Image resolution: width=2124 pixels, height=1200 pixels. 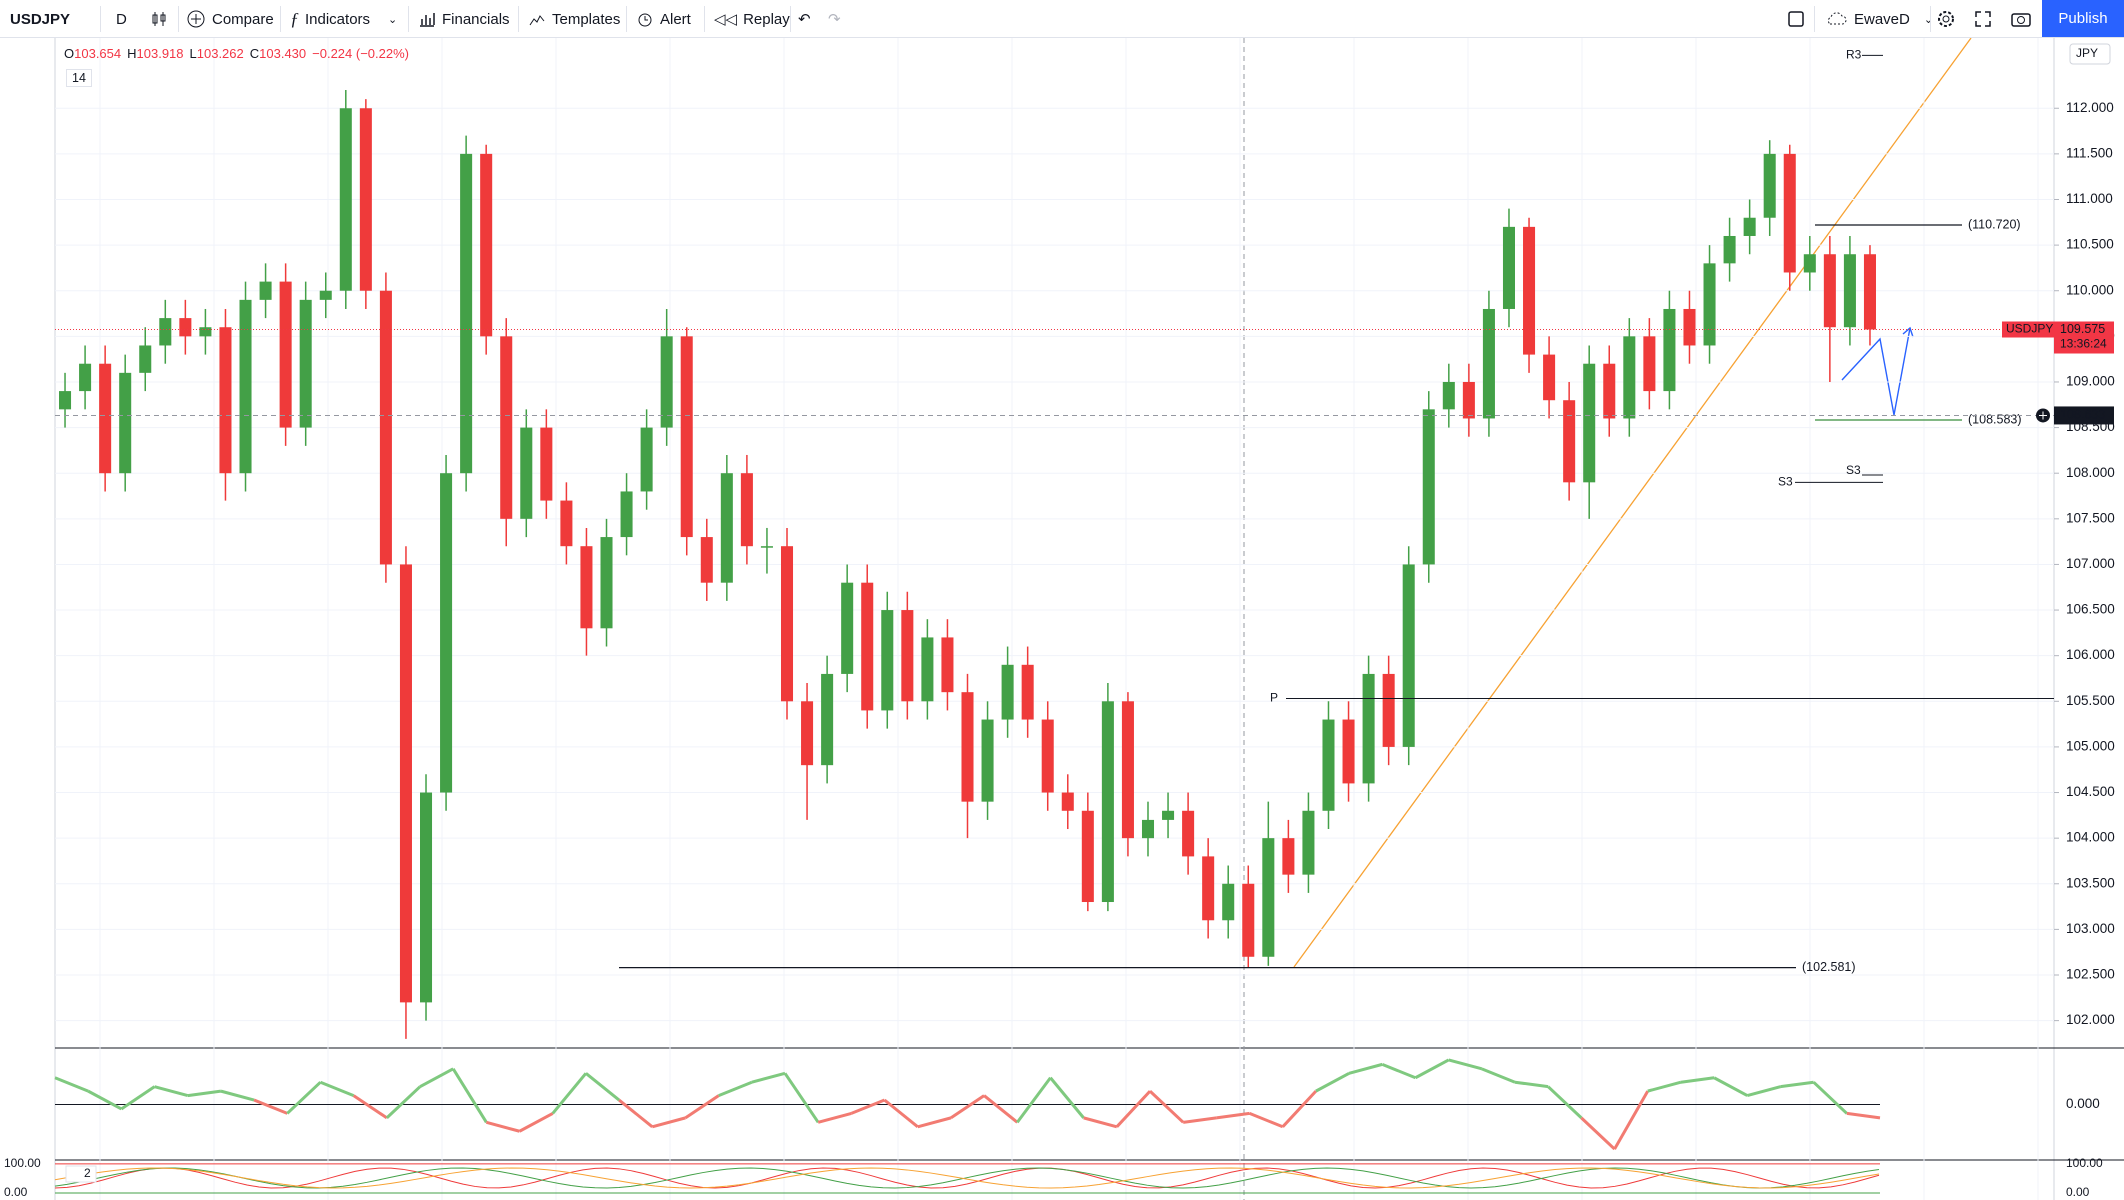 I want to click on fullscreen-toggle, so click(x=1796, y=19).